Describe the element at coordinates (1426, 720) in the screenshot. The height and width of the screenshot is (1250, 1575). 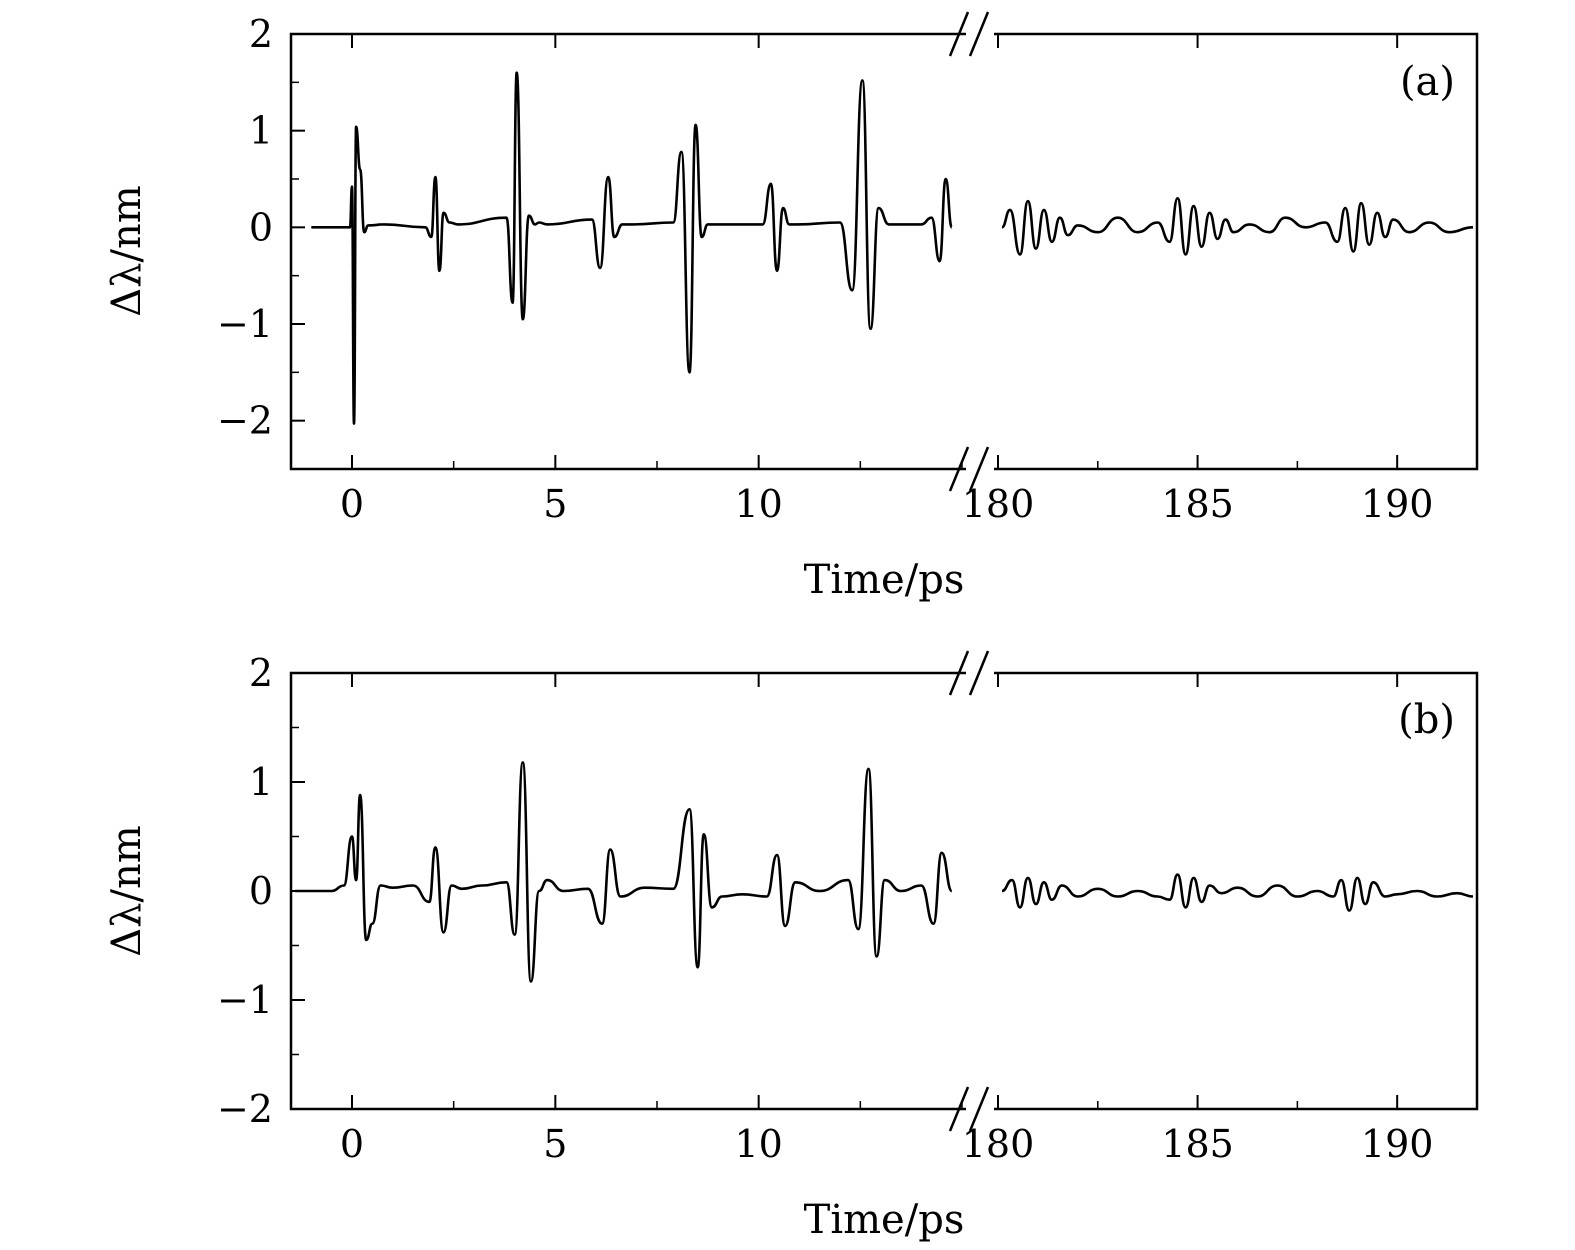
I see `panel-label: (b)` at that location.